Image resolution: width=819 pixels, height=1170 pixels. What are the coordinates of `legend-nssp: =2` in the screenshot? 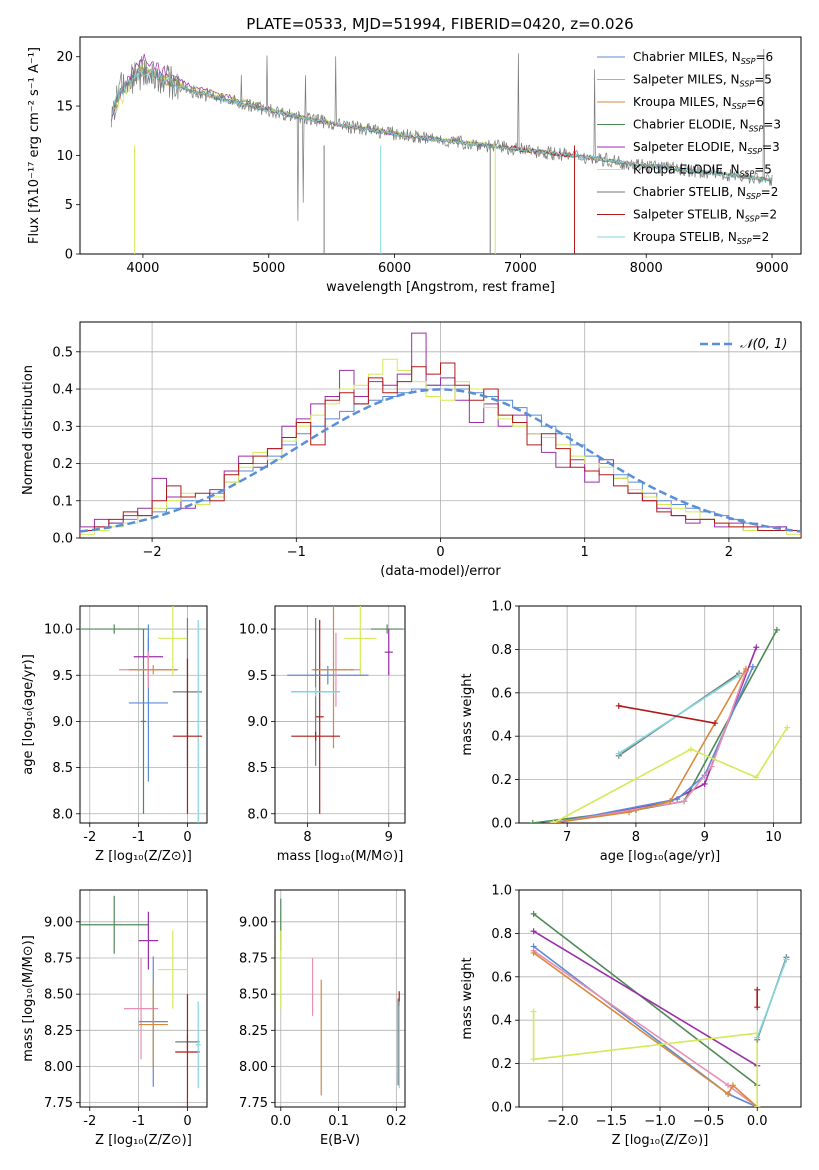 It's located at (770, 192).